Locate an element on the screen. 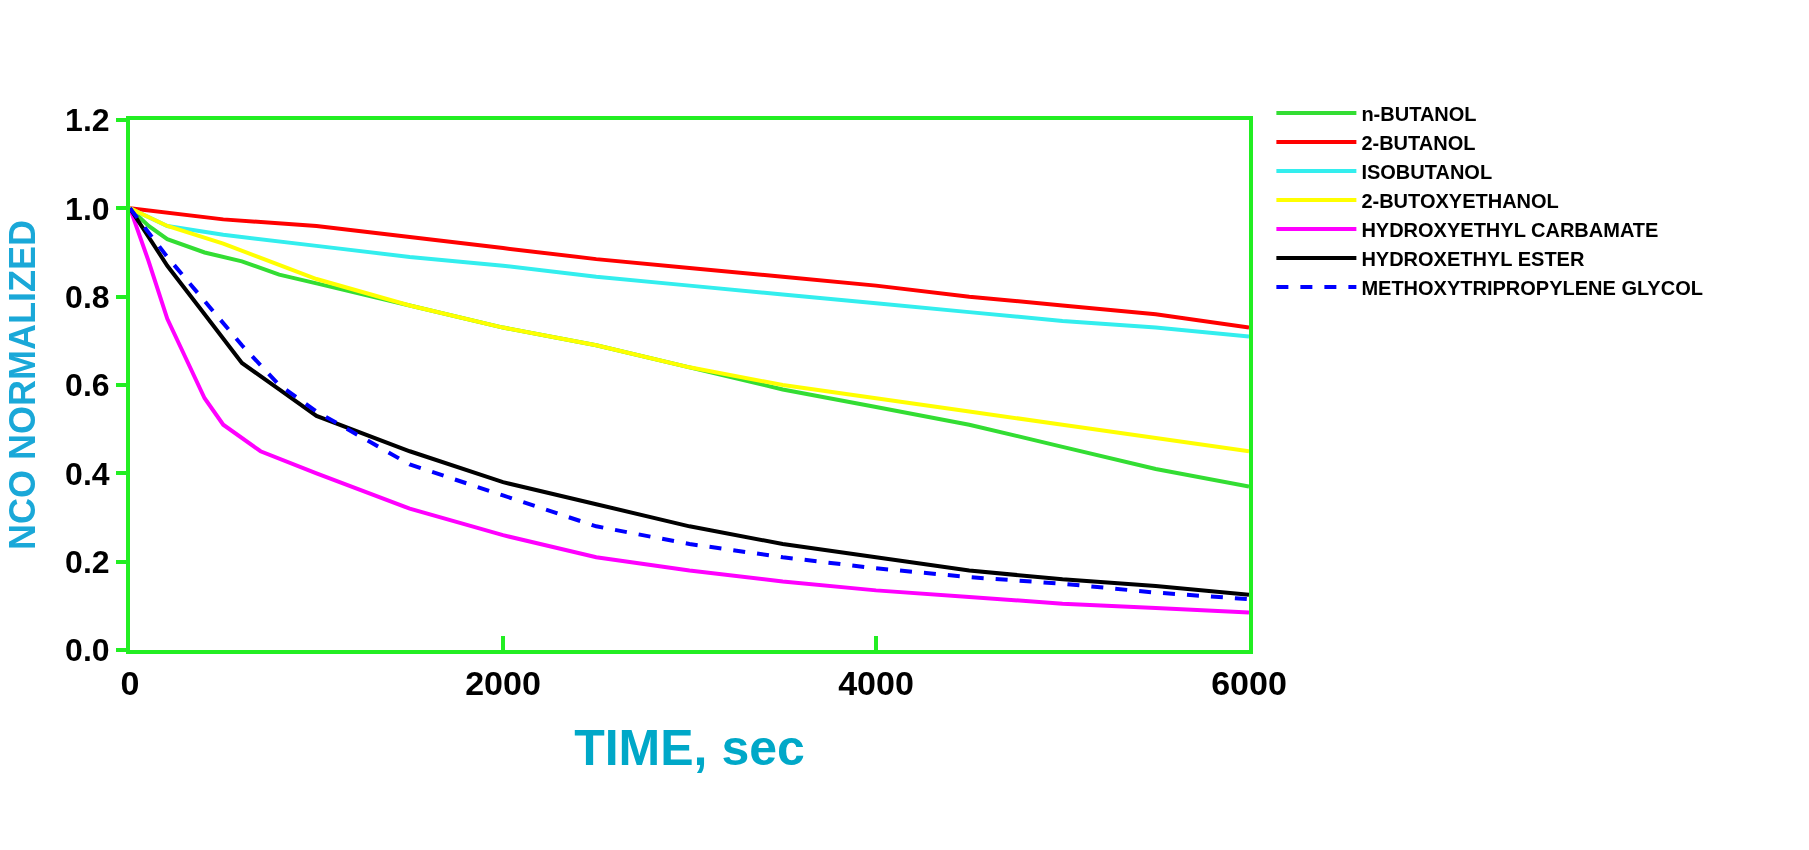 The height and width of the screenshot is (850, 1809). legend-label: 2-BUTANOL is located at coordinates (1418, 142).